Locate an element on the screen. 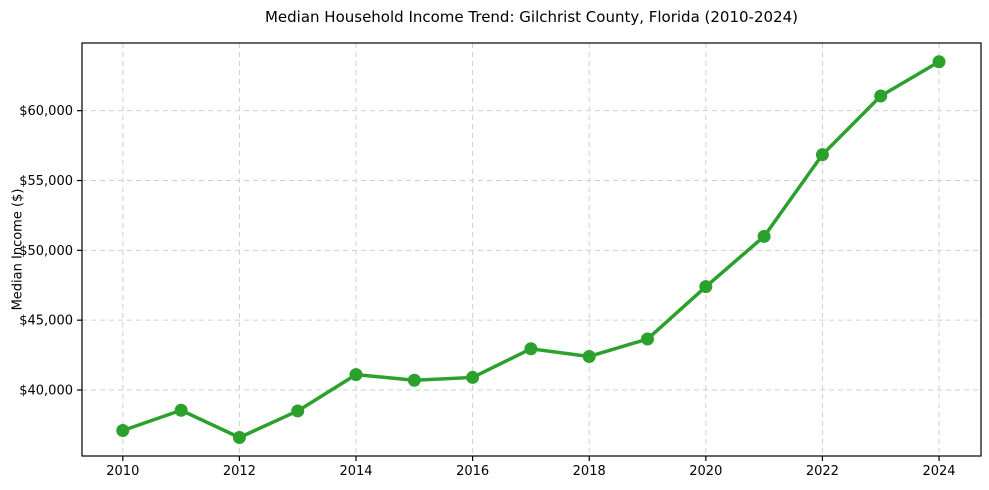  y-tick-label: $60,000 is located at coordinates (46, 111).